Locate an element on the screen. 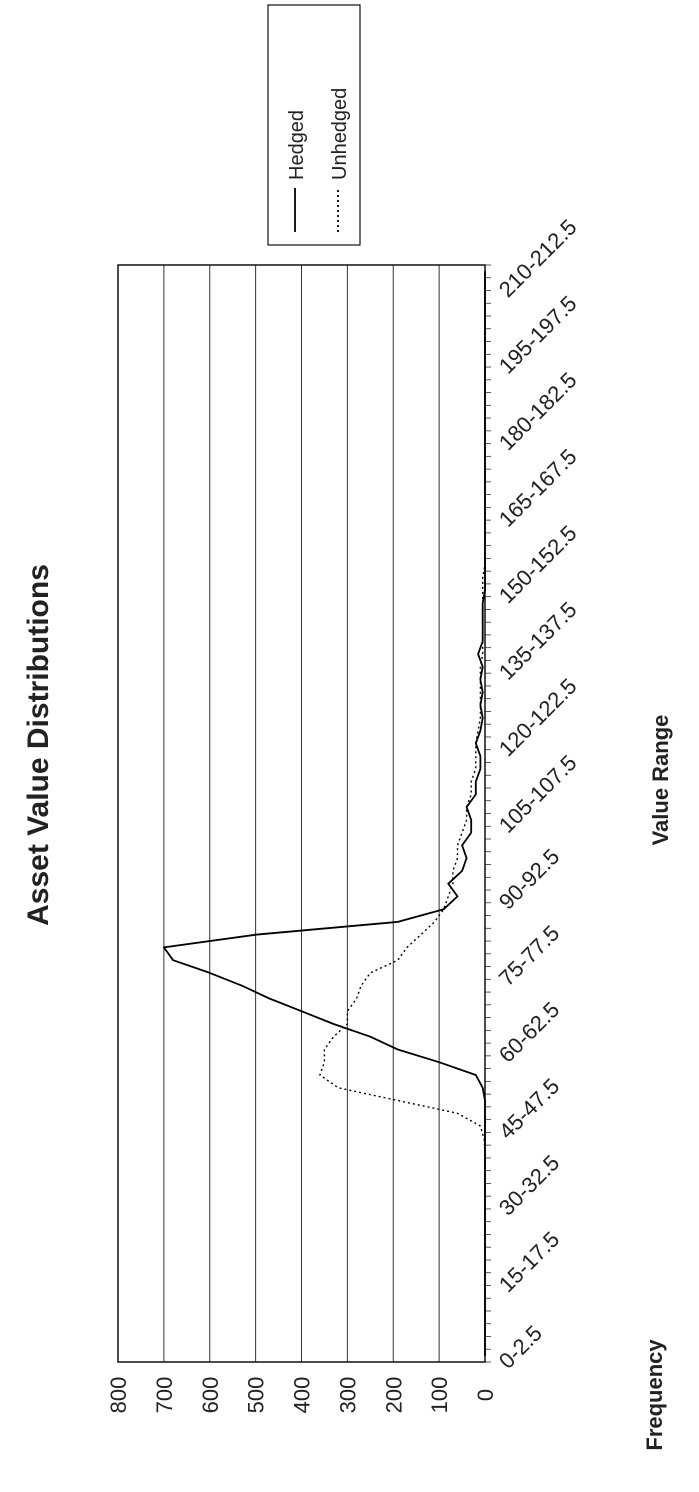  x-tick-label: 165-167.5 is located at coordinates (538, 488).